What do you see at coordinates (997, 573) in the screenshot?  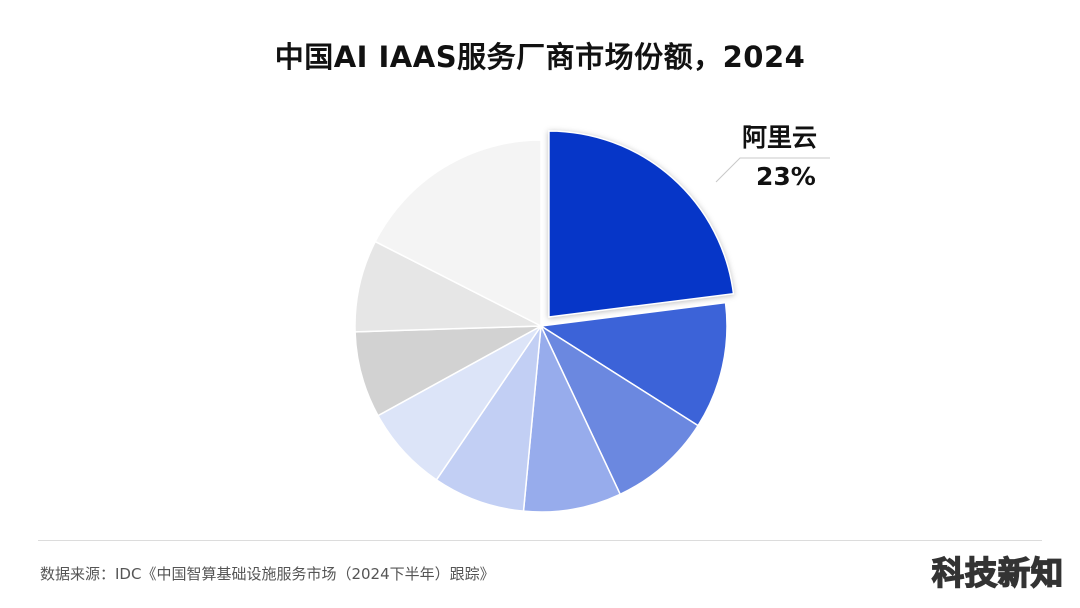 I see `watermark: 科技新知` at bounding box center [997, 573].